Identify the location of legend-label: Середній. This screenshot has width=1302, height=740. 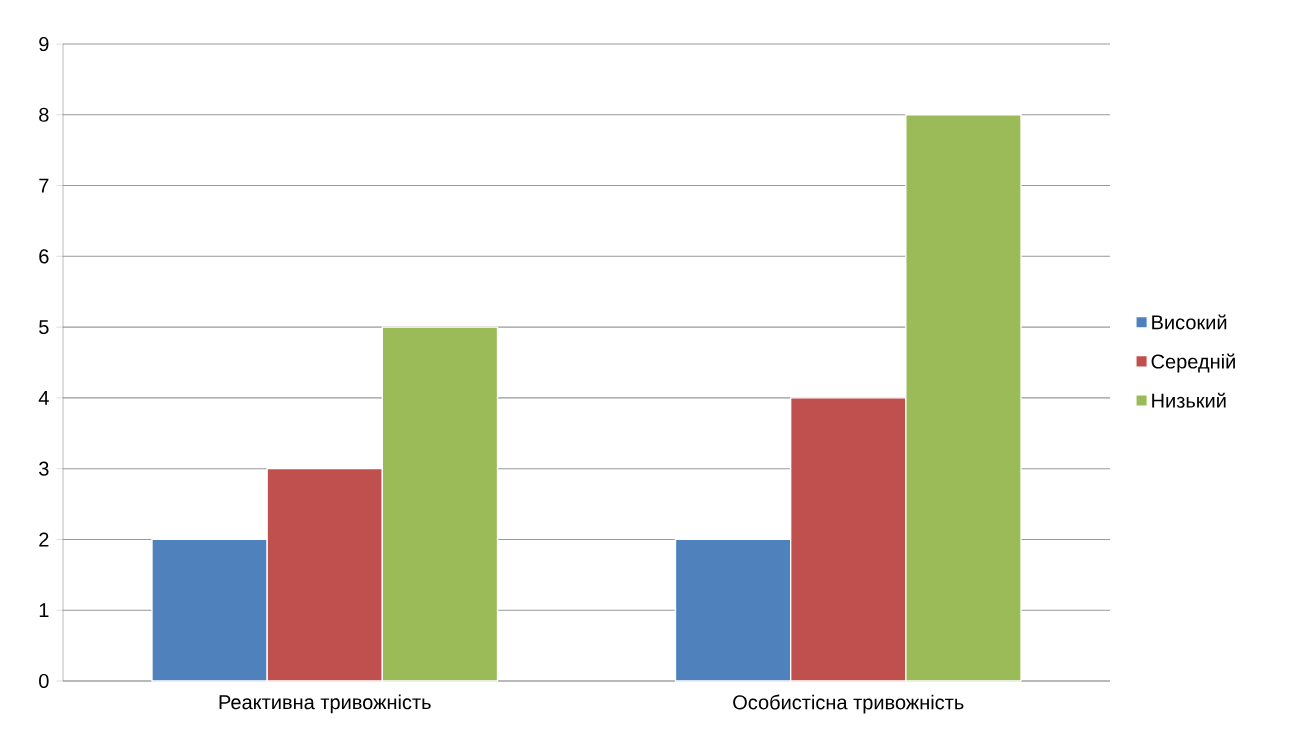
(1193, 363).